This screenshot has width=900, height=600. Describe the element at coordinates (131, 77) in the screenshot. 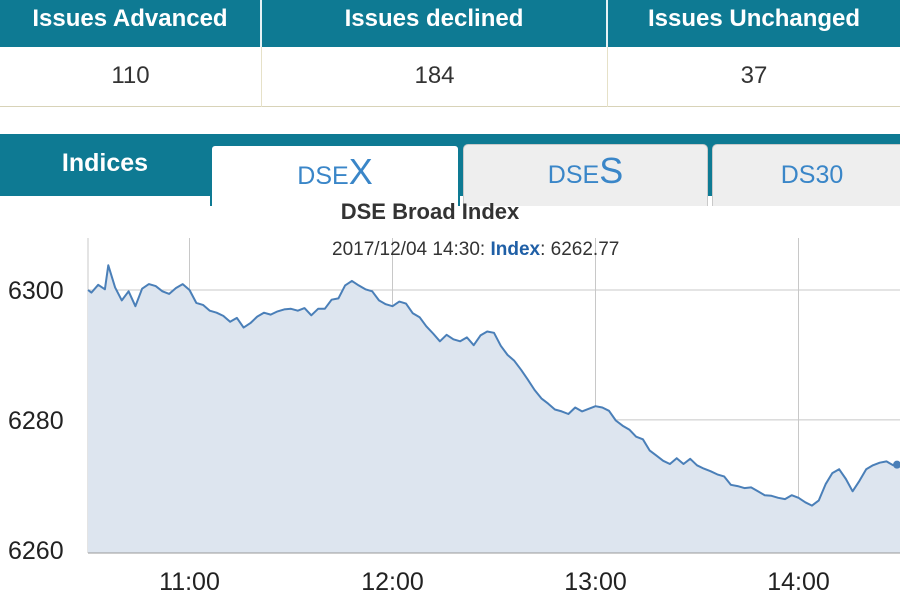

I see `value-issues-advanced: 110` at that location.